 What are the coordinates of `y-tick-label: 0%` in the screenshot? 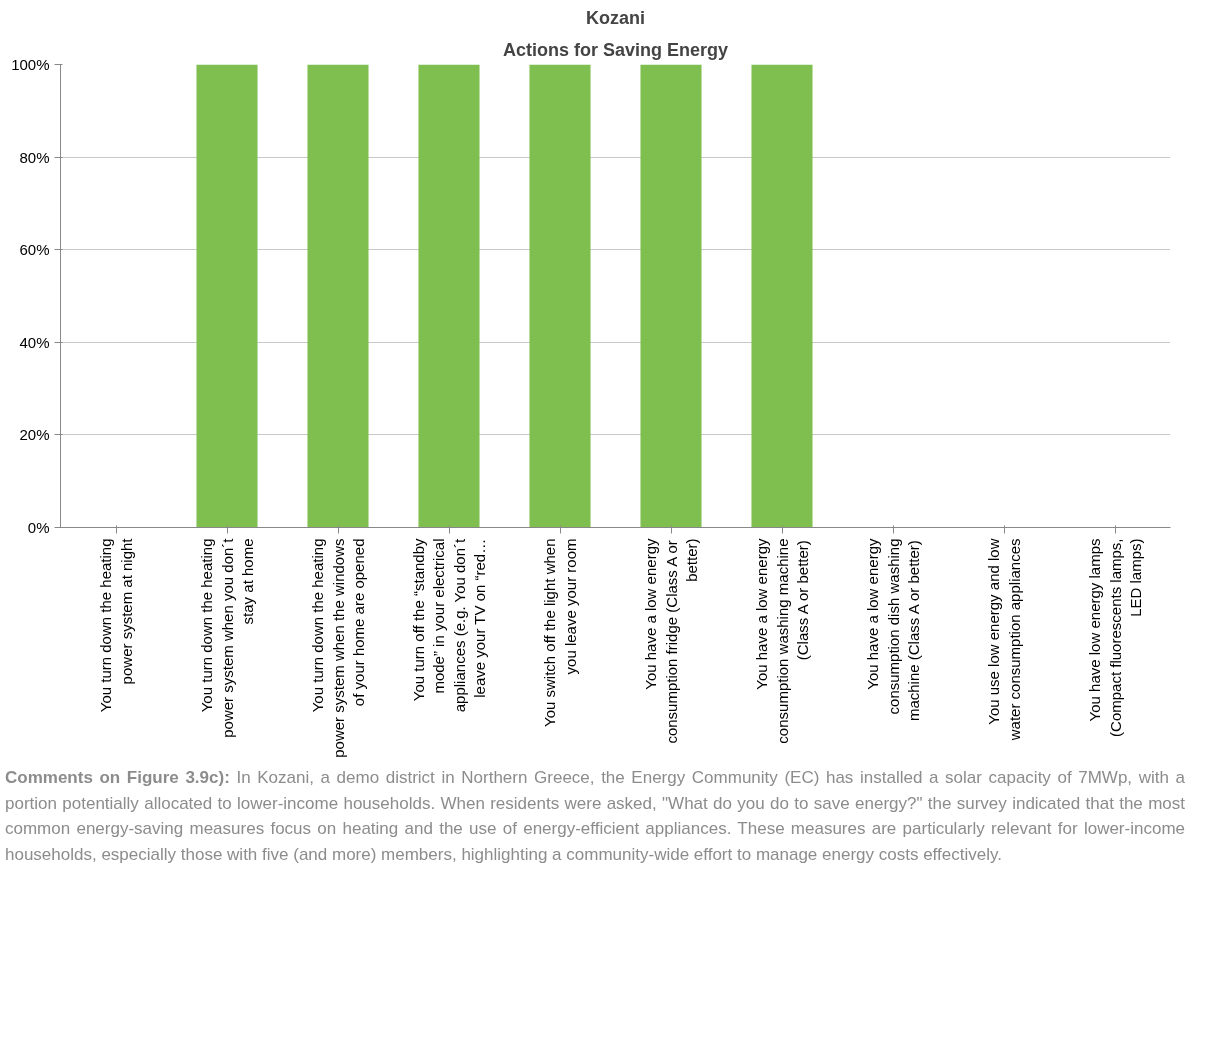 It's located at (38, 527).